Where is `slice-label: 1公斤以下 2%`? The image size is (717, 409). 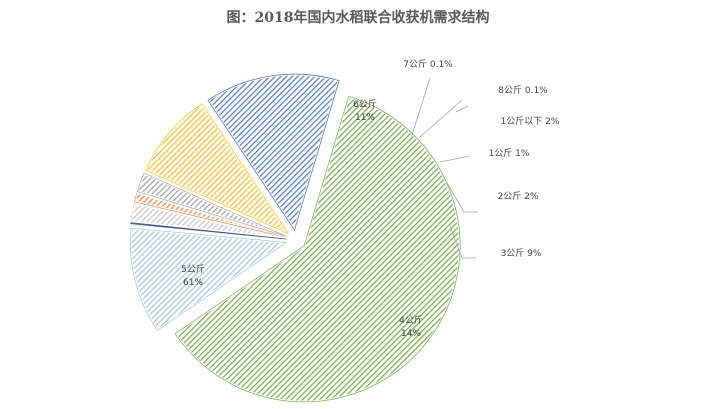
slice-label: 1公斤以下 2% is located at coordinates (530, 121).